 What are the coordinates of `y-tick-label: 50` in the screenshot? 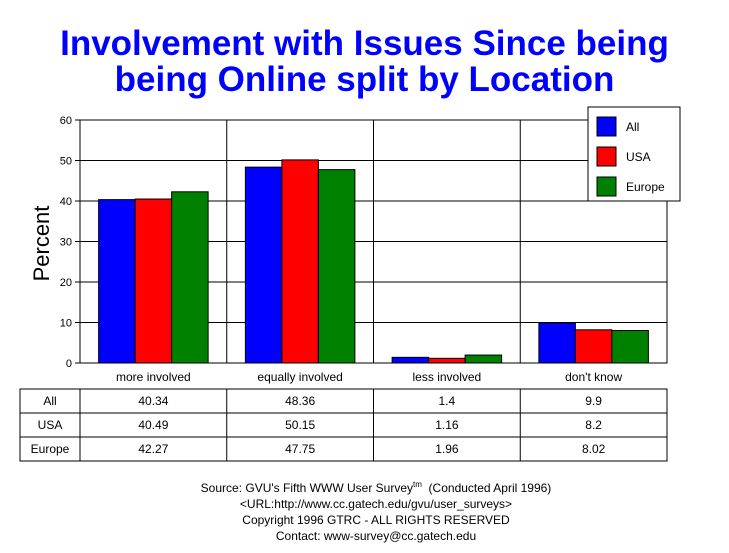 It's located at (66, 162).